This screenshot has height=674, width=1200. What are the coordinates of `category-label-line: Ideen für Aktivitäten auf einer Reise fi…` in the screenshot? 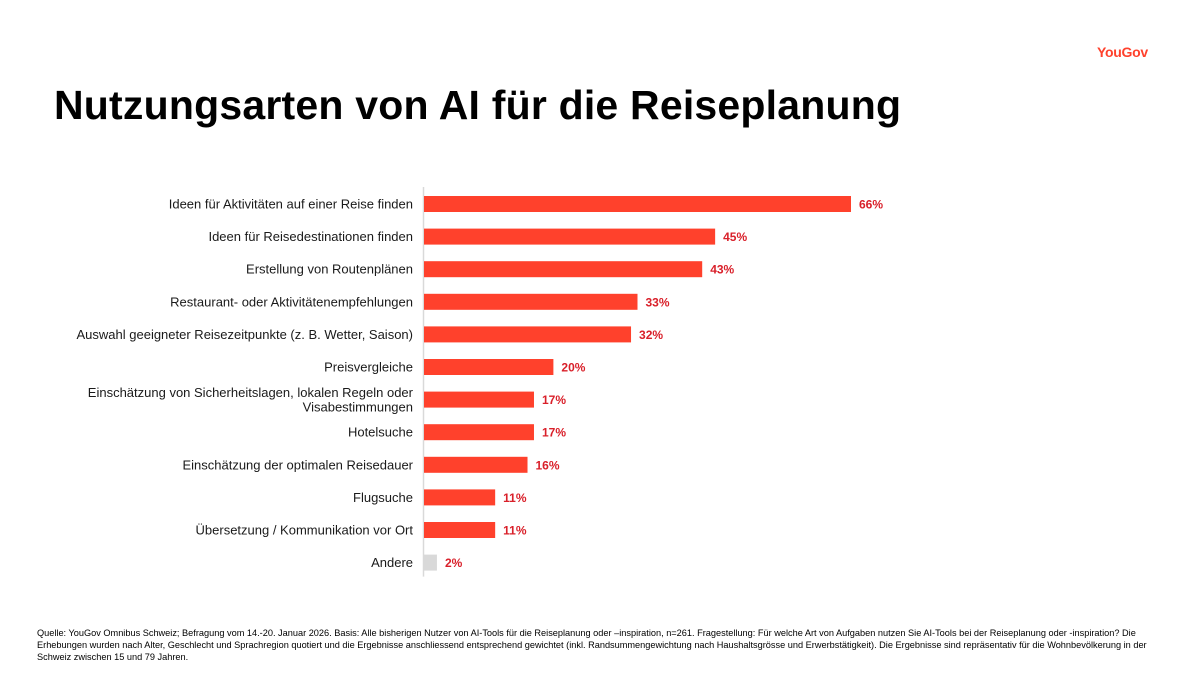 It's located at (291, 204).